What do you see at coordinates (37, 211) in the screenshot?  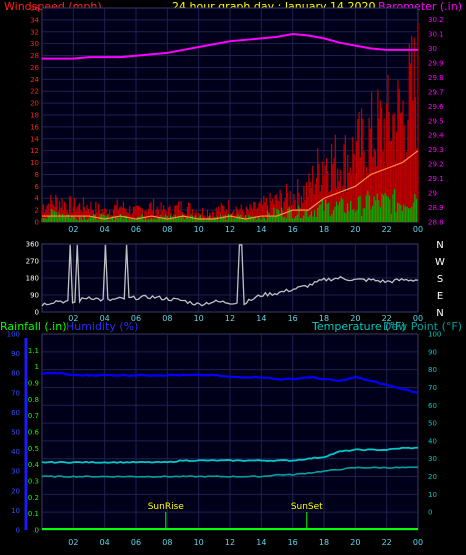 I see `wind-y-tick: 2` at bounding box center [37, 211].